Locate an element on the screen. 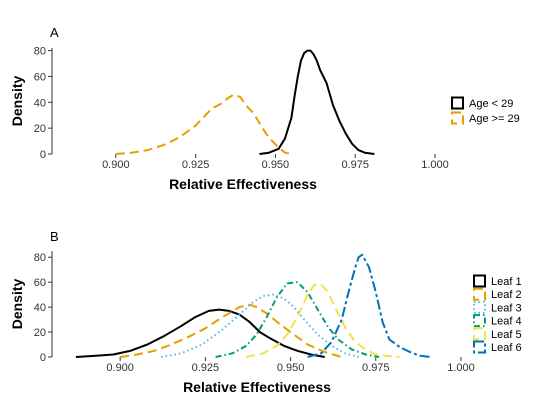 This screenshot has width=540, height=405. panel-b-y-axis-title: Density is located at coordinates (17, 304).